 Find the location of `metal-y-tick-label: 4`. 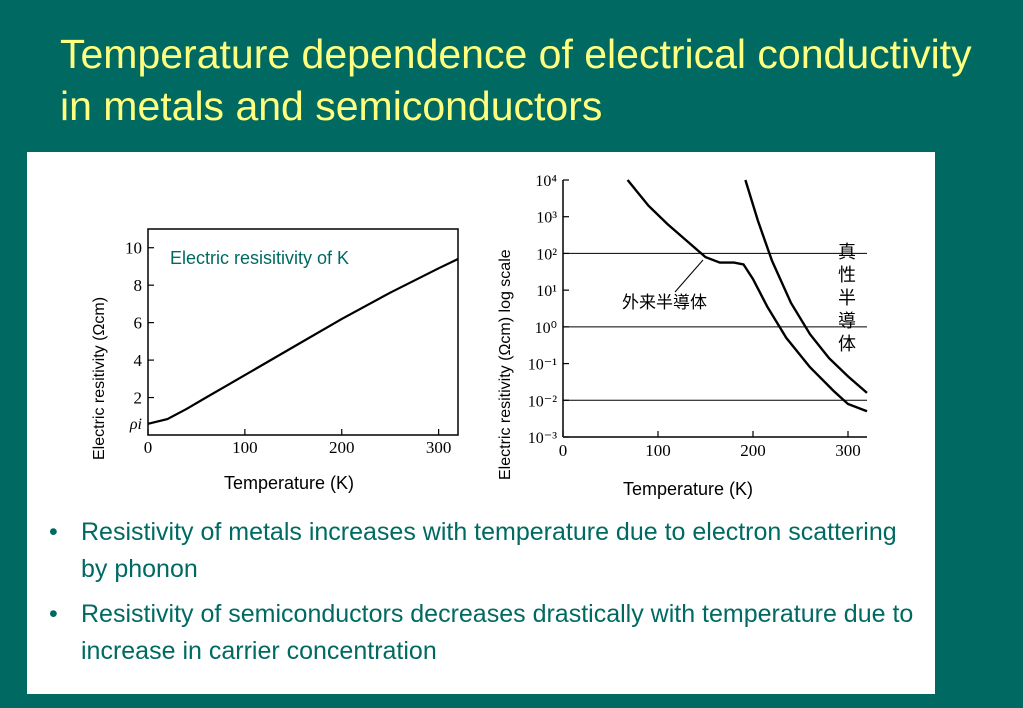

metal-y-tick-label: 4 is located at coordinates (138, 360).